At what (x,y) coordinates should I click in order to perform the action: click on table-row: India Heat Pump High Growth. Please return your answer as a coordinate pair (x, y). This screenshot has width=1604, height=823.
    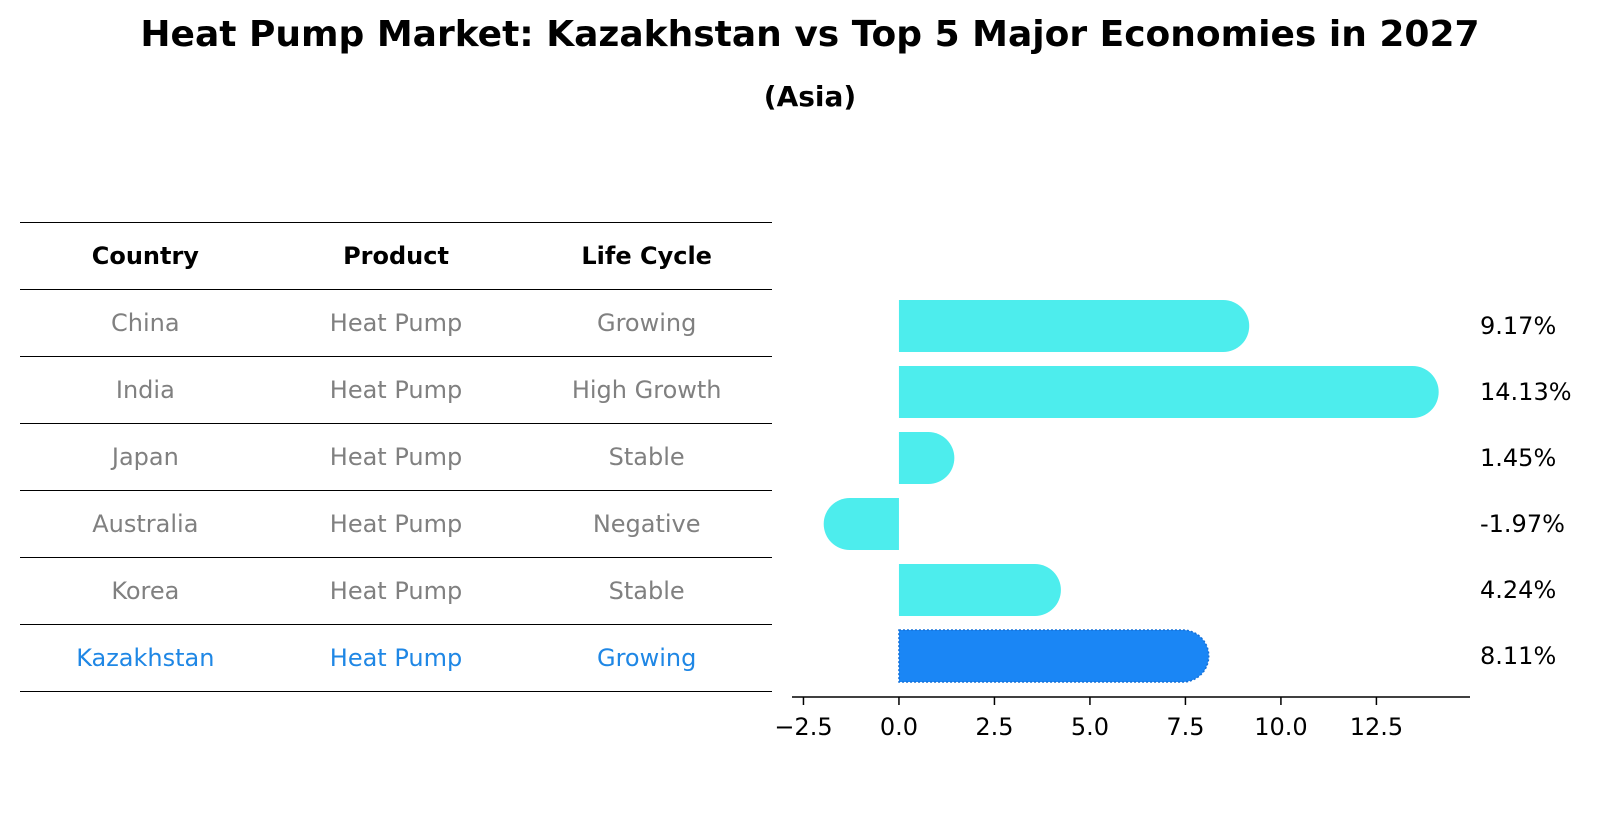
    Looking at the image, I should click on (396, 389).